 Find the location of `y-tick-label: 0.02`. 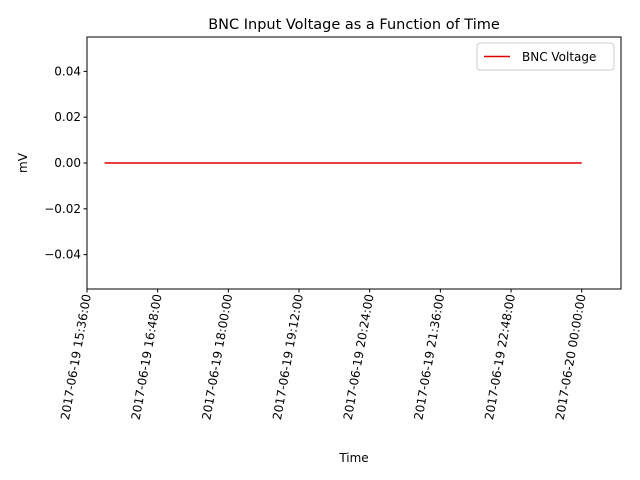

y-tick-label: 0.02 is located at coordinates (67, 117).